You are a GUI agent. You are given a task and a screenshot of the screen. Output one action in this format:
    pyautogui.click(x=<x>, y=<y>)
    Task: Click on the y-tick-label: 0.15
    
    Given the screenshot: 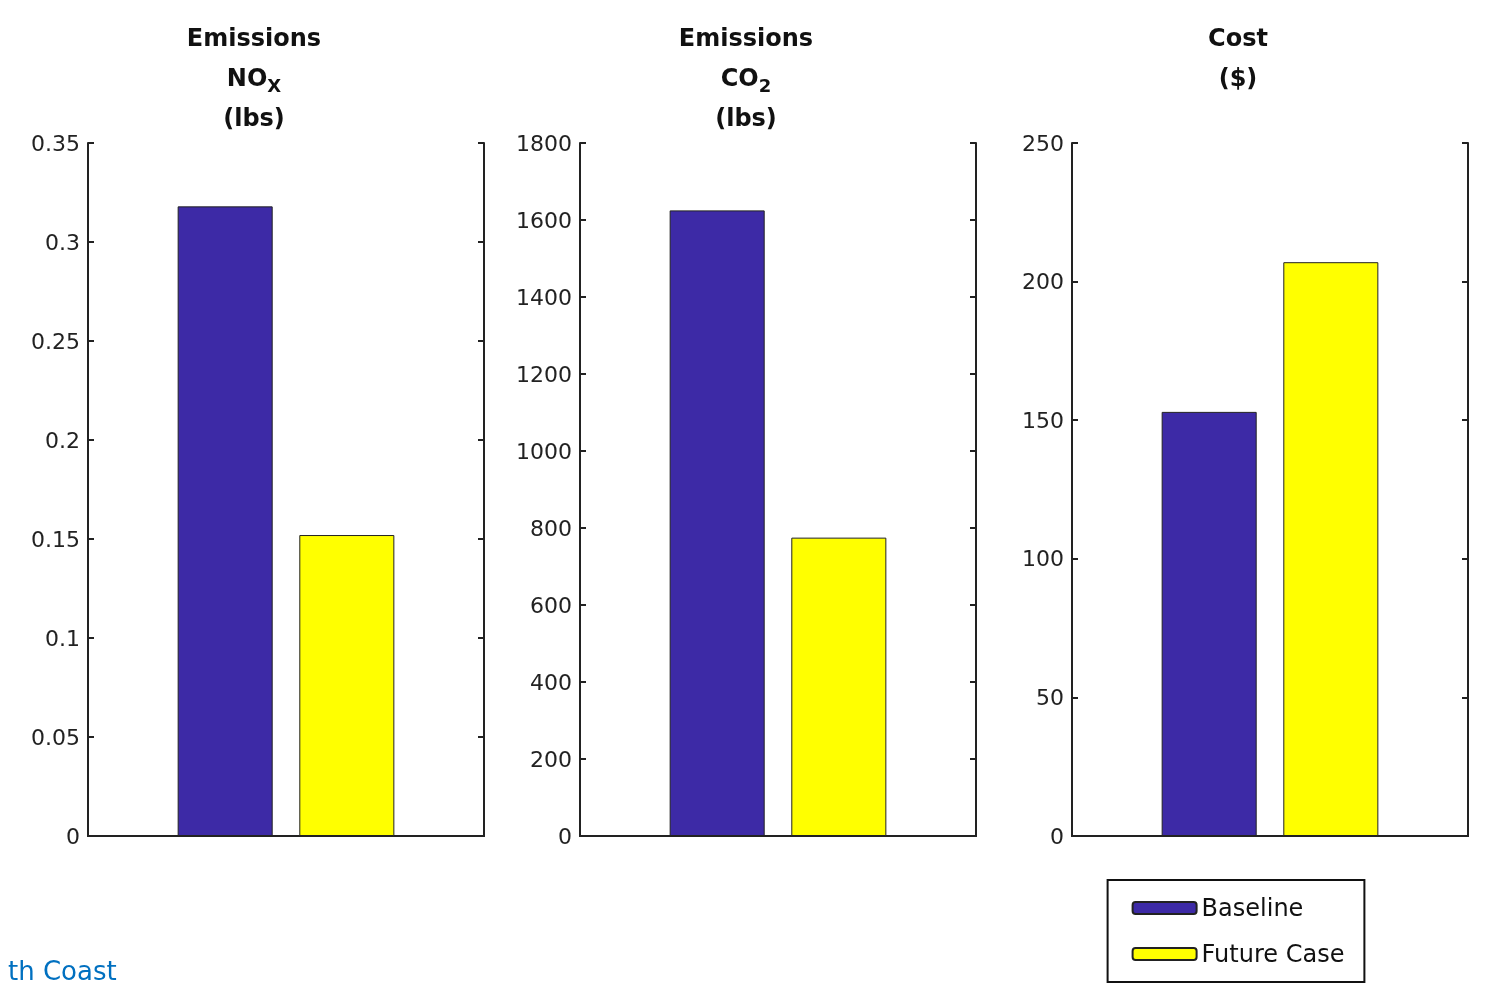 What is the action you would take?
    pyautogui.click(x=55, y=539)
    